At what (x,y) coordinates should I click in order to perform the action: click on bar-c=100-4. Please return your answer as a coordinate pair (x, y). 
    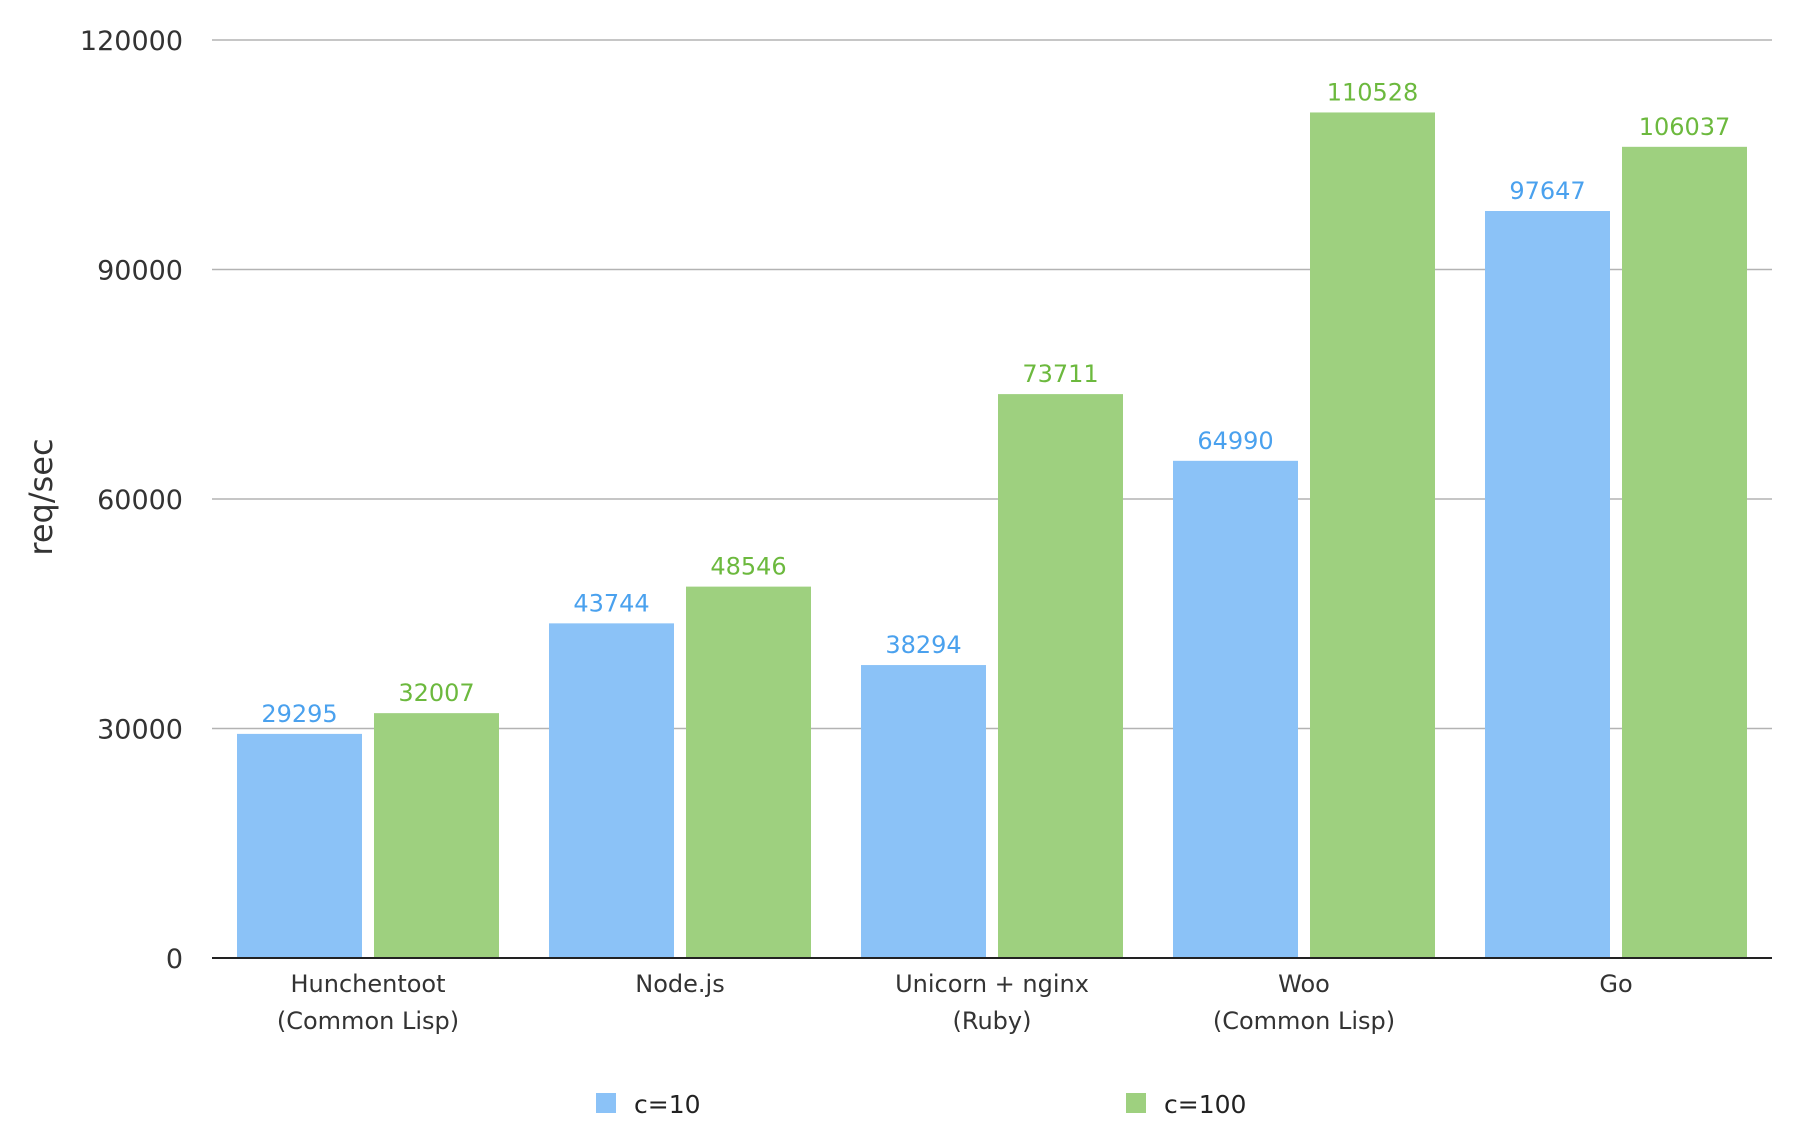
    Looking at the image, I should click on (1684, 552).